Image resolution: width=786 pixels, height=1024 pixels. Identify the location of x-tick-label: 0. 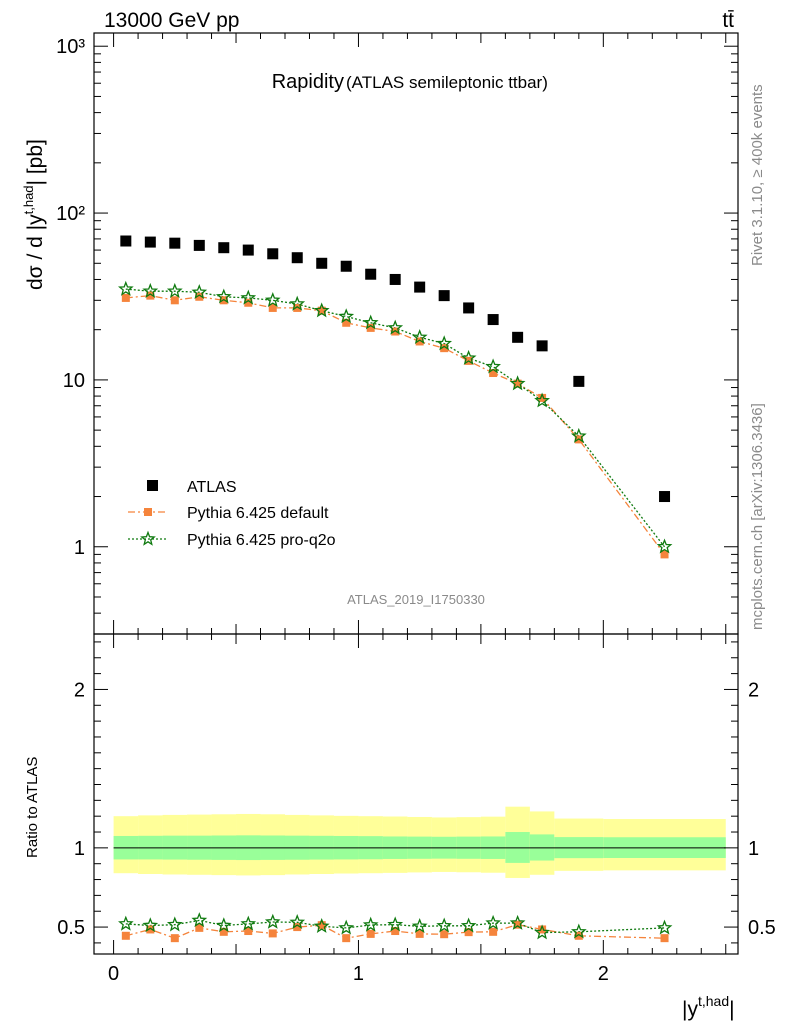
(113, 974).